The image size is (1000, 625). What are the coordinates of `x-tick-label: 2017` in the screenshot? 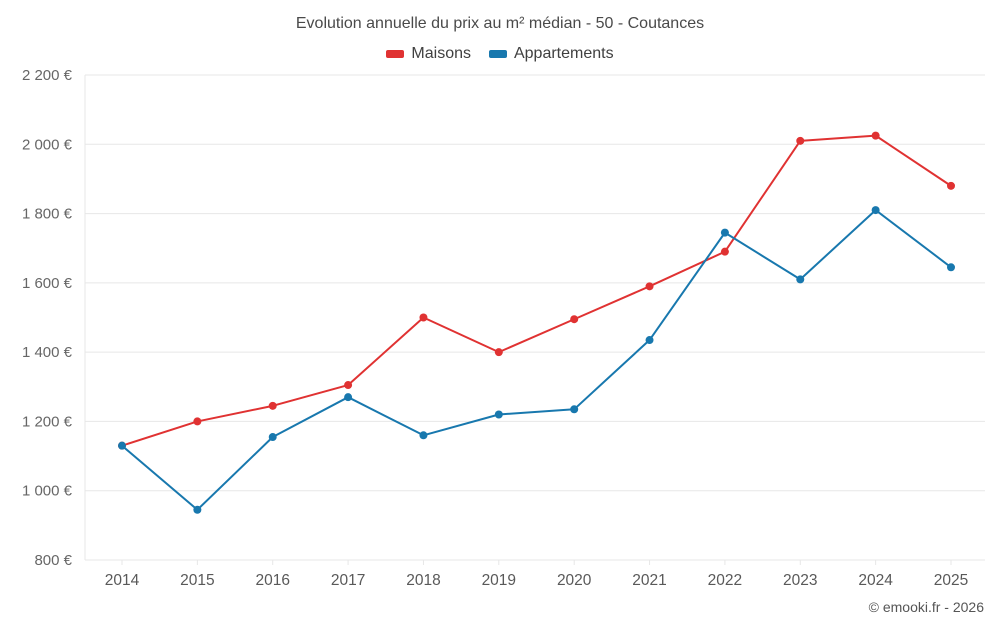 It's located at (348, 580).